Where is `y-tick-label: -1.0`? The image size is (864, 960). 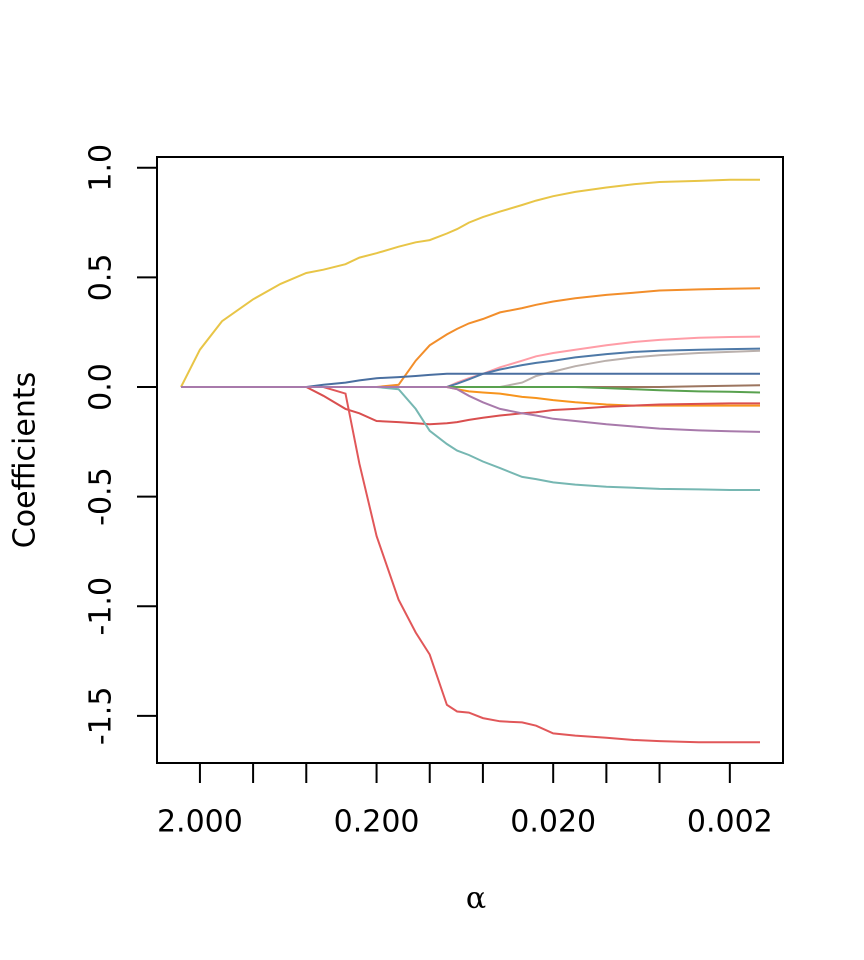 y-tick-label: -1.0 is located at coordinates (101, 606).